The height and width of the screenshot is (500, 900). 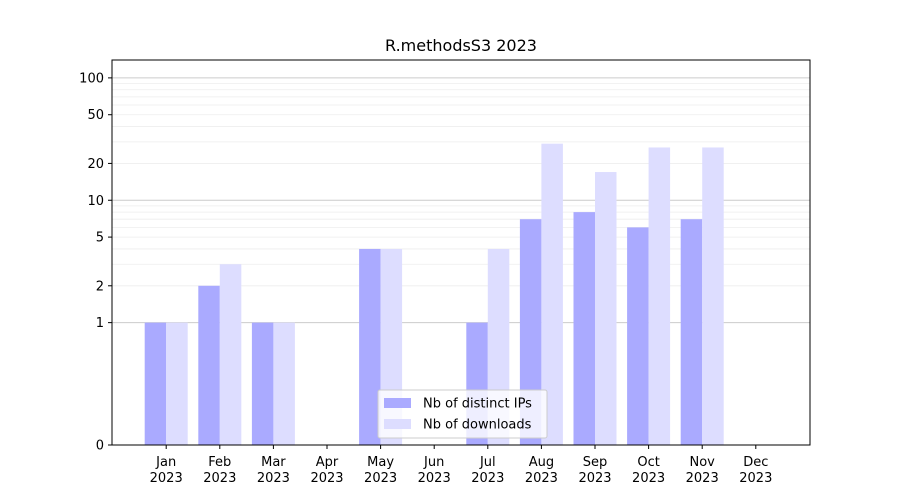 I want to click on x-tick-label-month: Dec, so click(x=755, y=462).